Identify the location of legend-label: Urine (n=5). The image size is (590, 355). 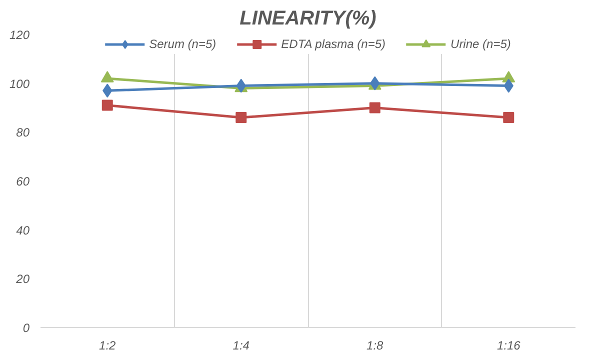
(480, 44).